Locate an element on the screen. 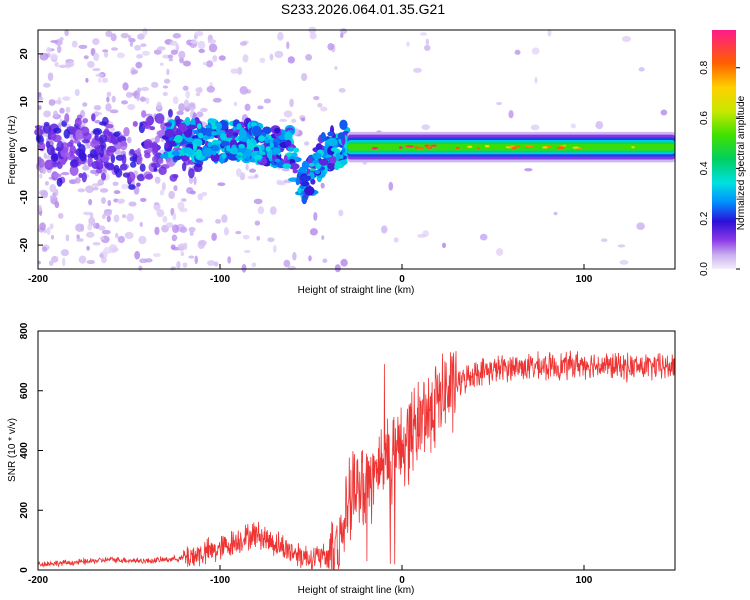 The width and height of the screenshot is (750, 600). spectrogram-ridge-layer is located at coordinates (511, 147).